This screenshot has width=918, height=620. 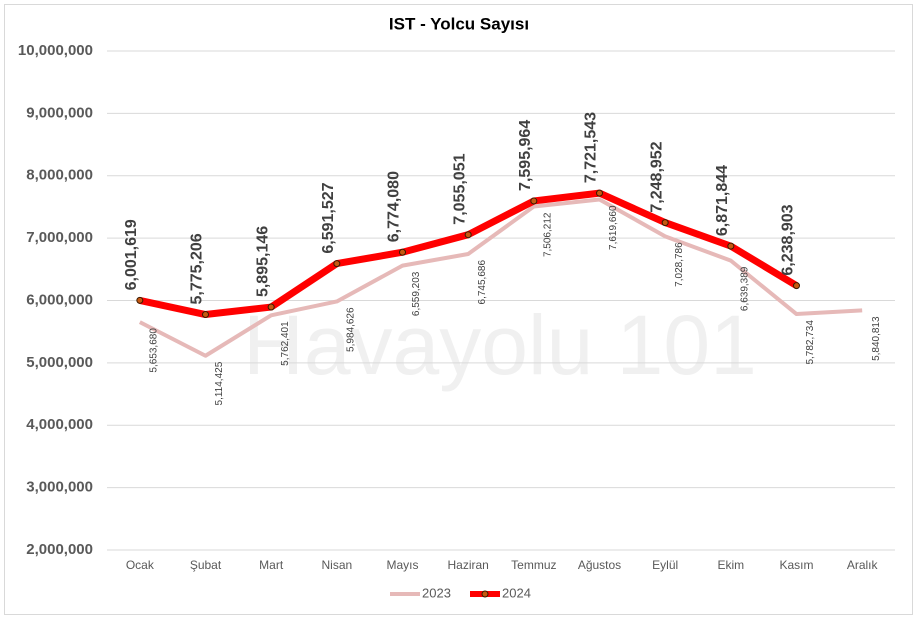 I want to click on x-tick-label: Nisan, so click(x=336, y=565).